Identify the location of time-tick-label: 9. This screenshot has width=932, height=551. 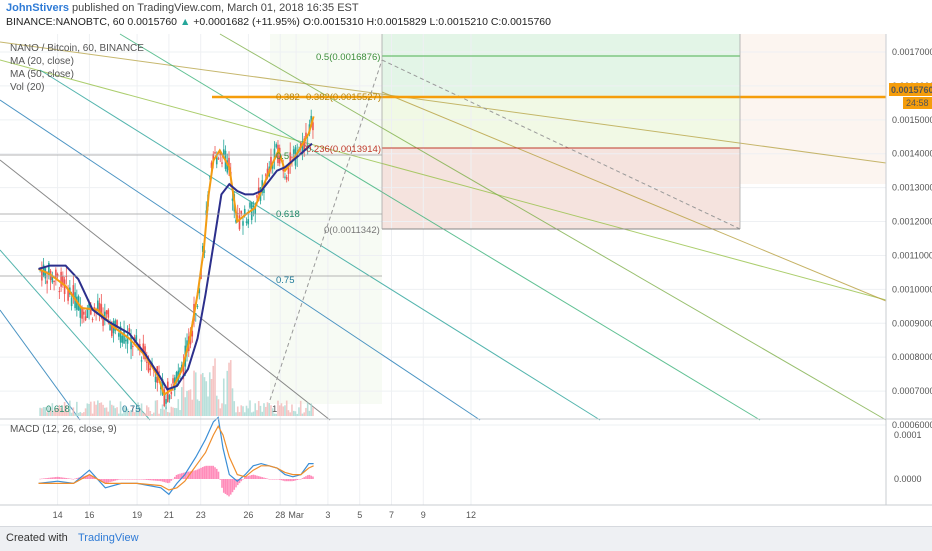
(423, 515).